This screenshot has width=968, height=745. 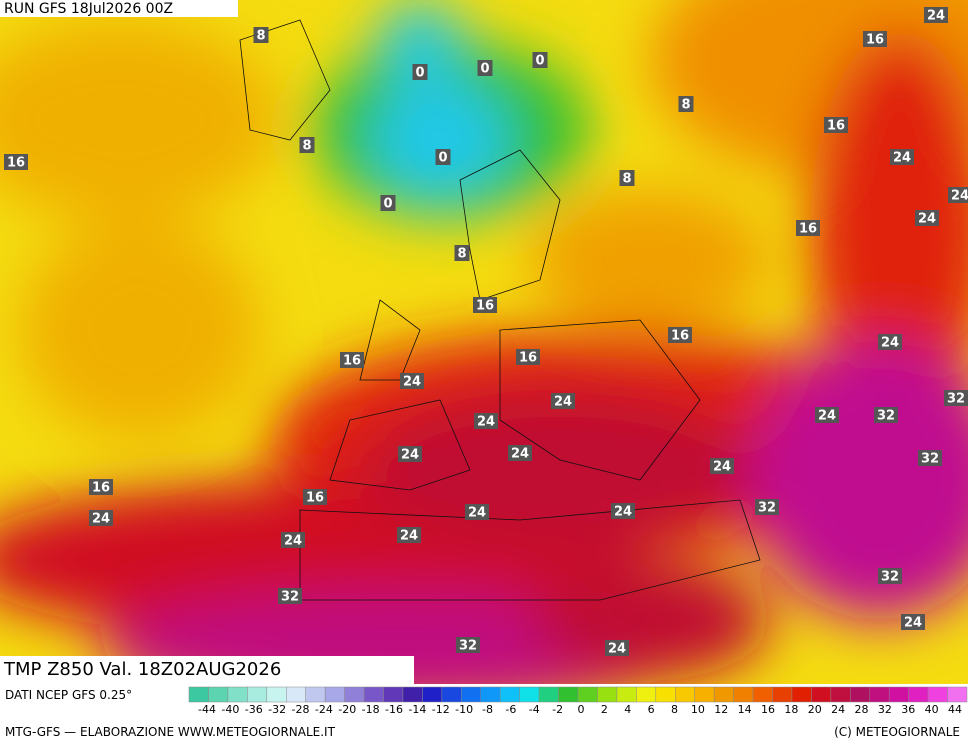 What do you see at coordinates (207, 670) in the screenshot?
I see `map-title: TMP Z850 Val. 18Z02AUG2026` at bounding box center [207, 670].